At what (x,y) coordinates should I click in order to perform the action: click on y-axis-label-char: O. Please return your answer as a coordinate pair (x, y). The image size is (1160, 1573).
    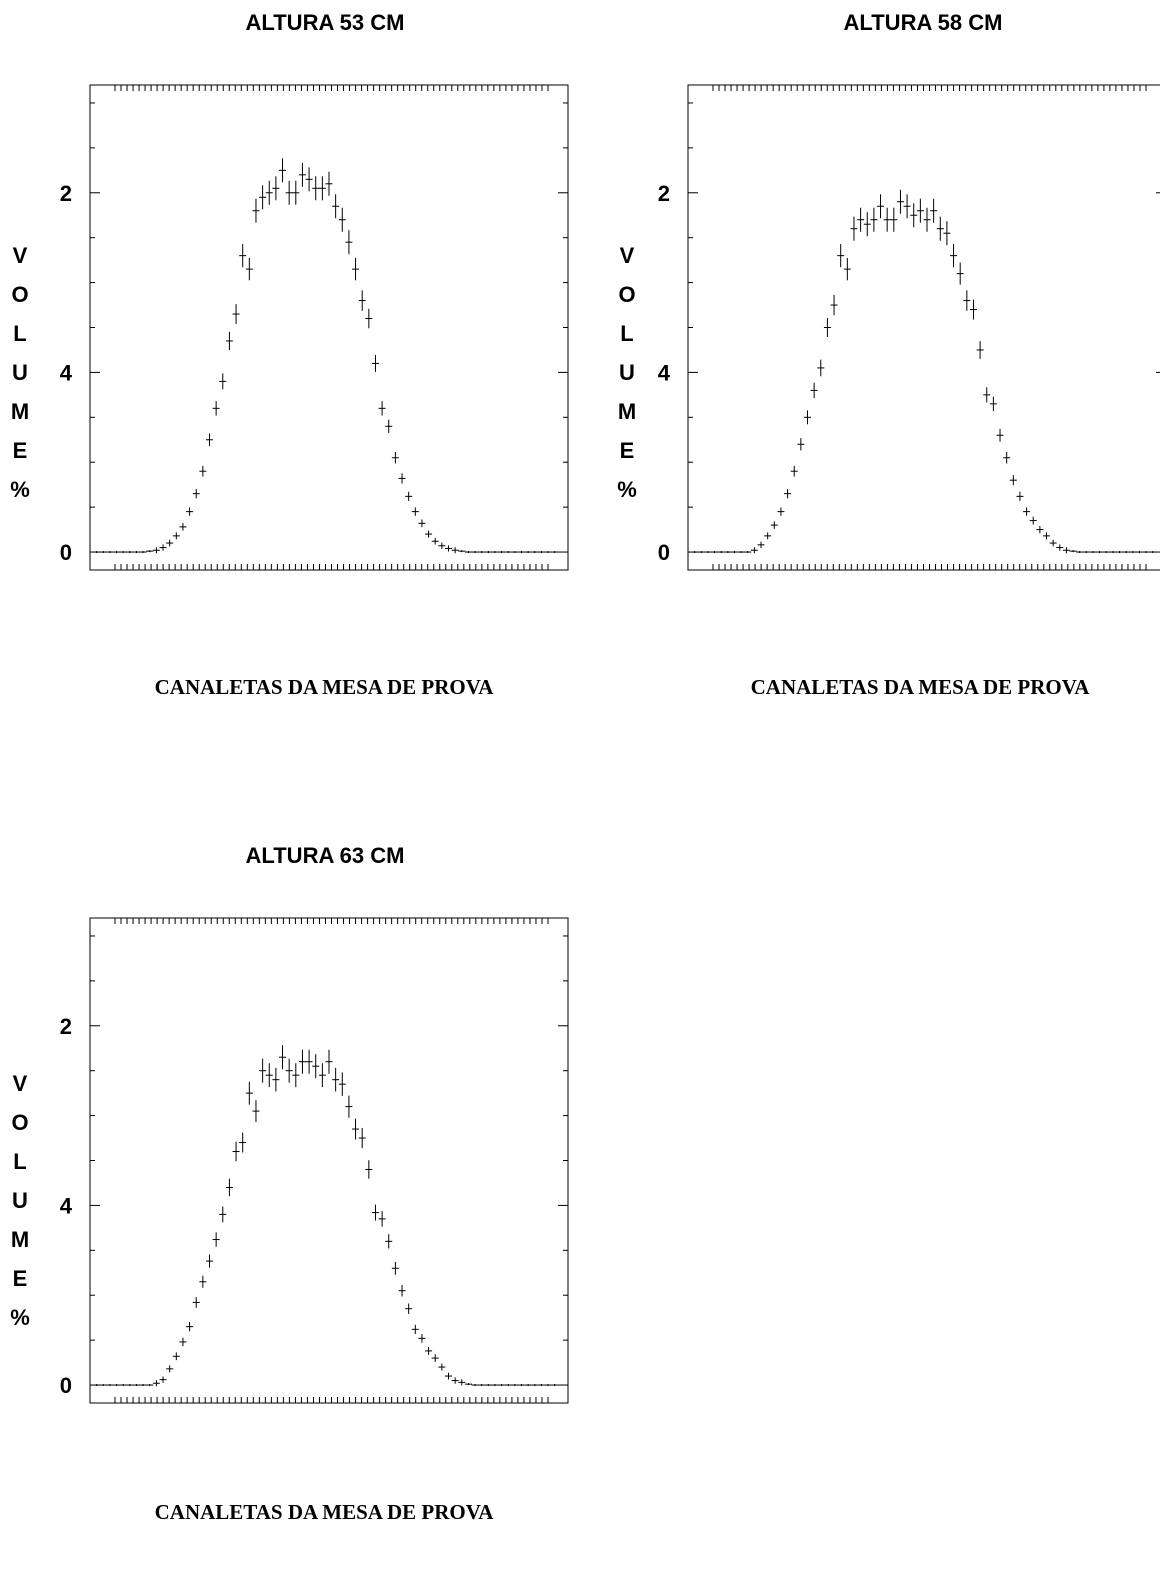
    Looking at the image, I should click on (20, 1122).